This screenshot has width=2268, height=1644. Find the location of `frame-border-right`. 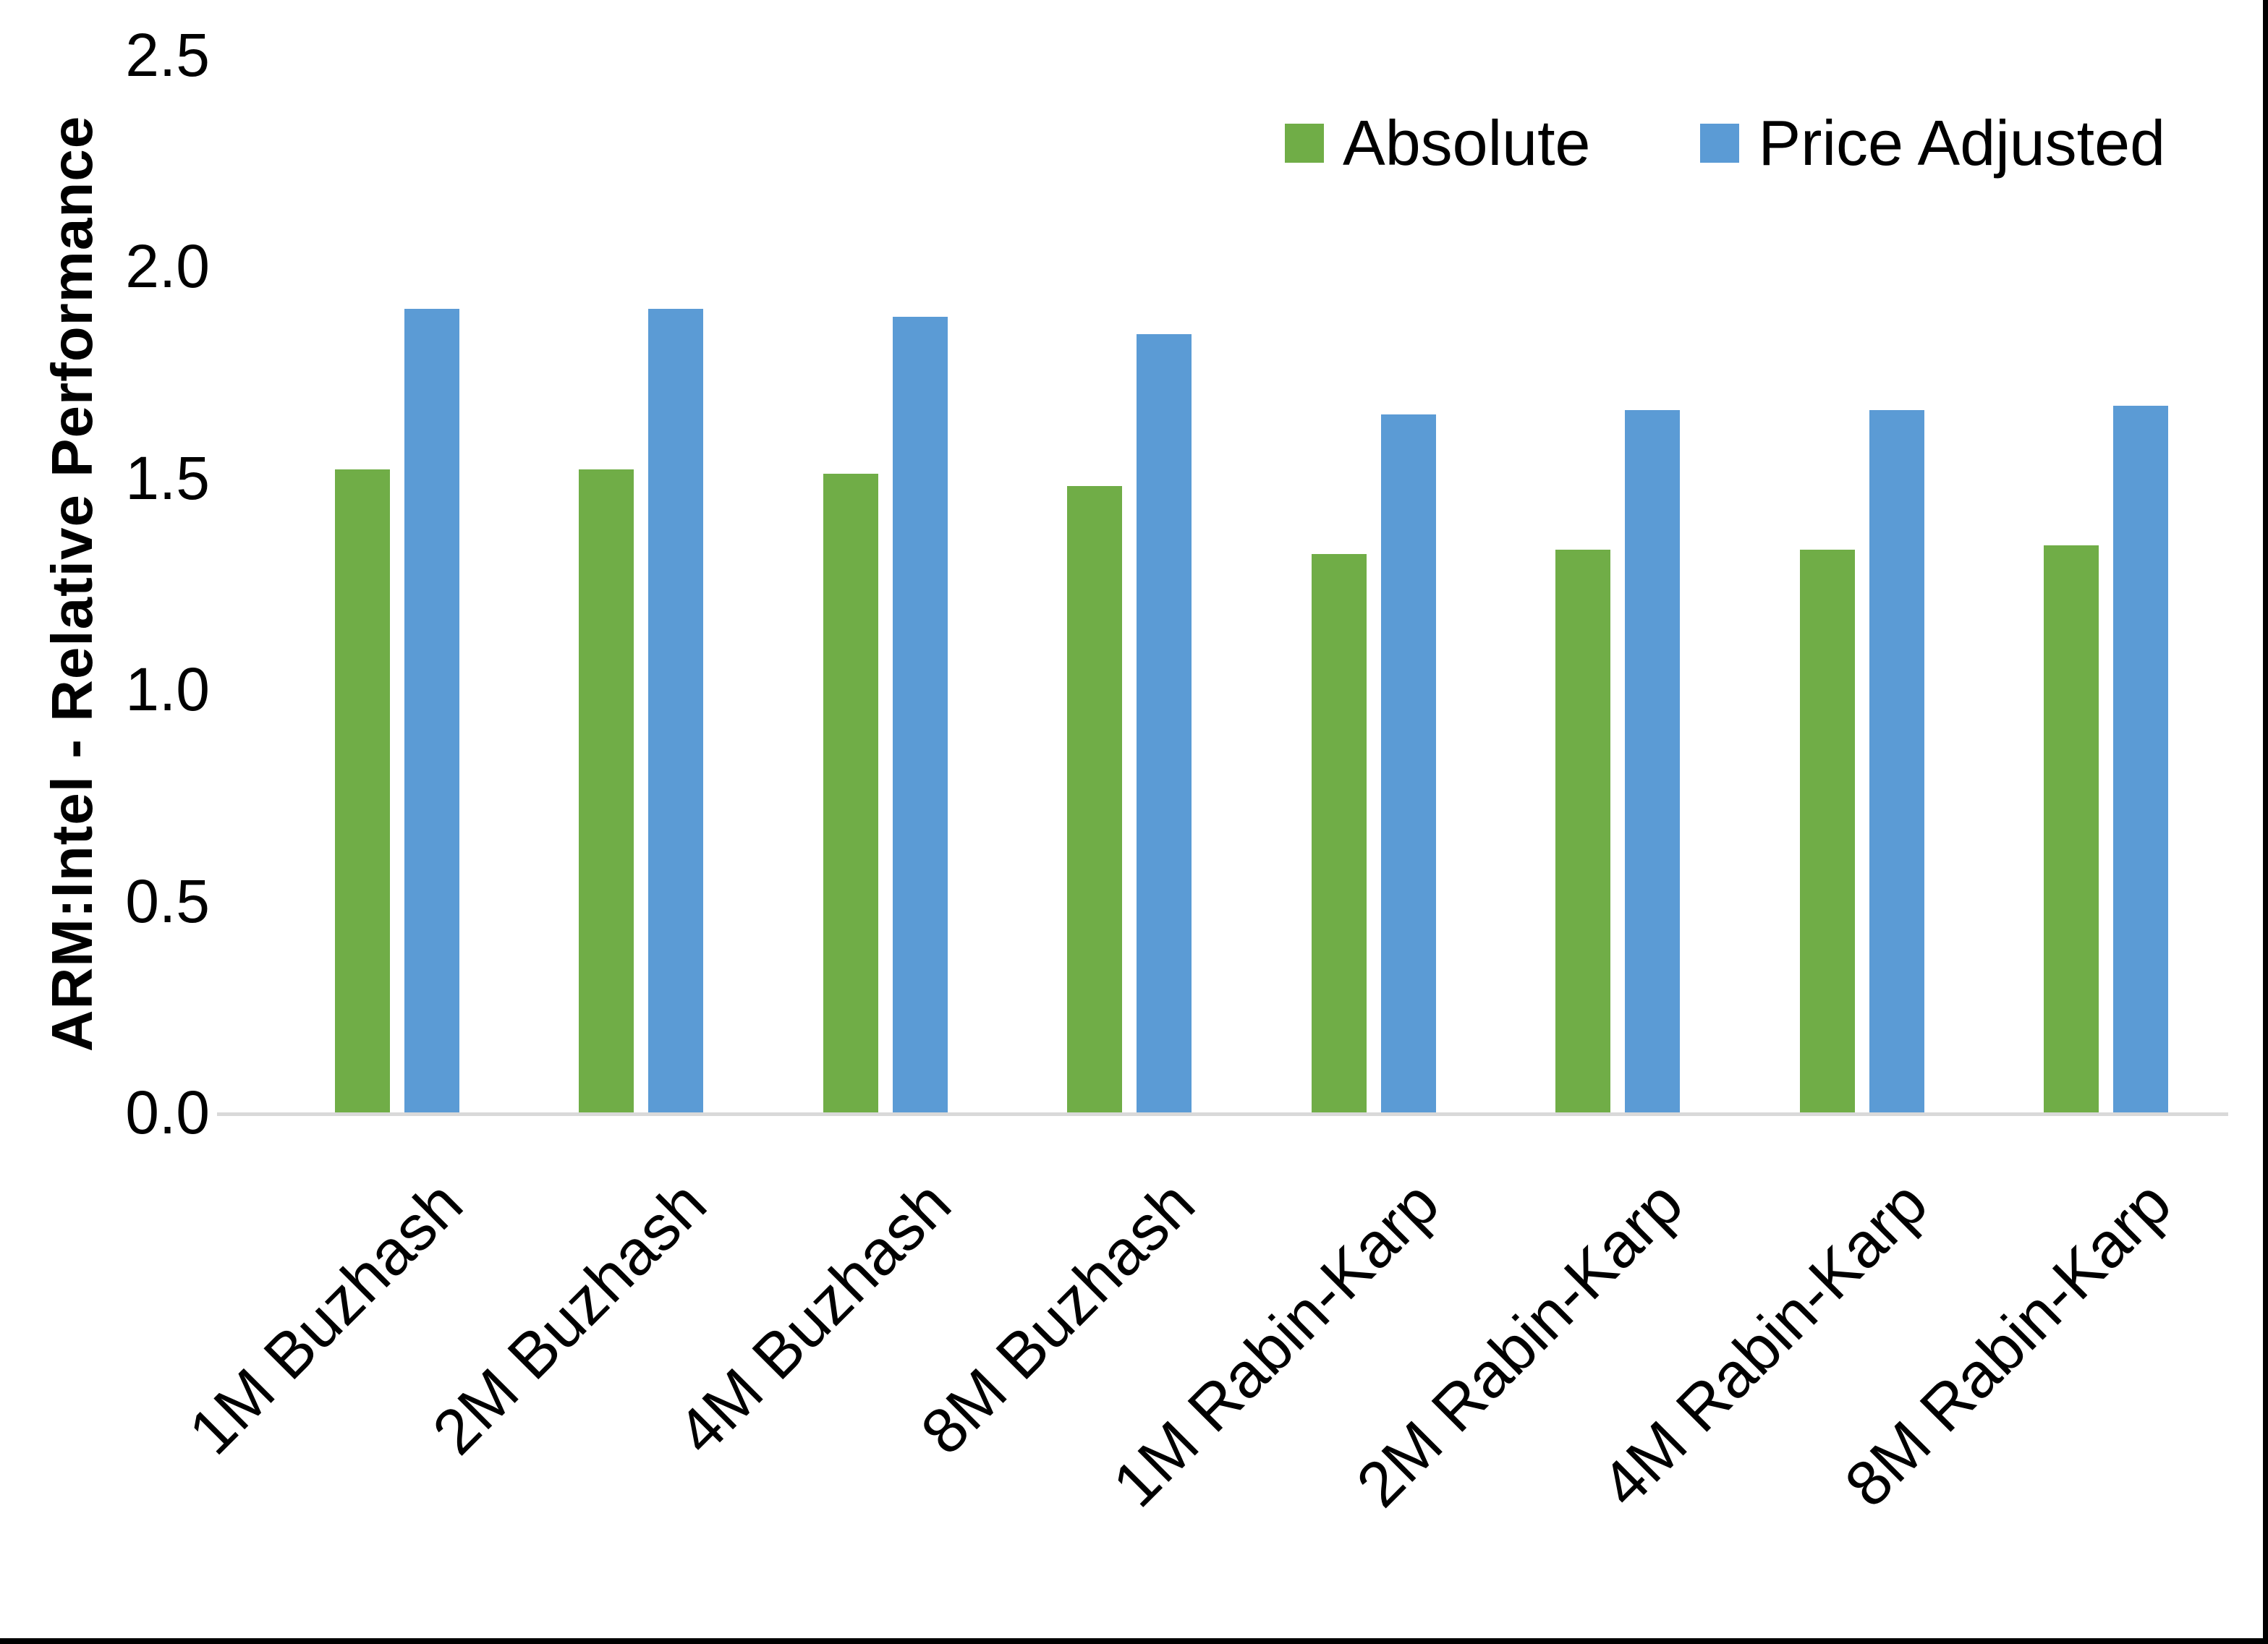

frame-border-right is located at coordinates (2265, 822).